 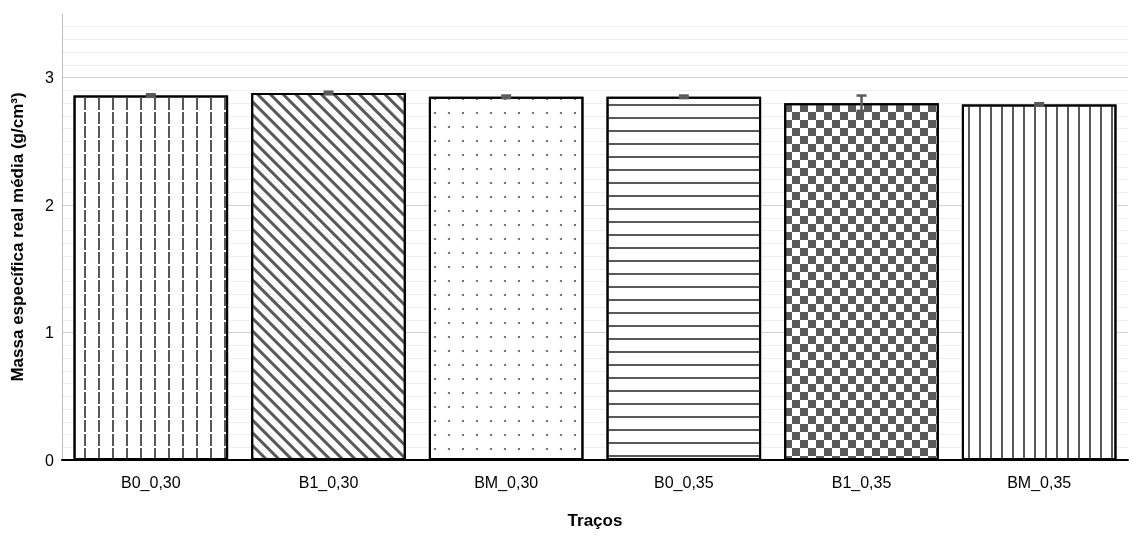 What do you see at coordinates (50, 78) in the screenshot?
I see `y-tick-label: 3` at bounding box center [50, 78].